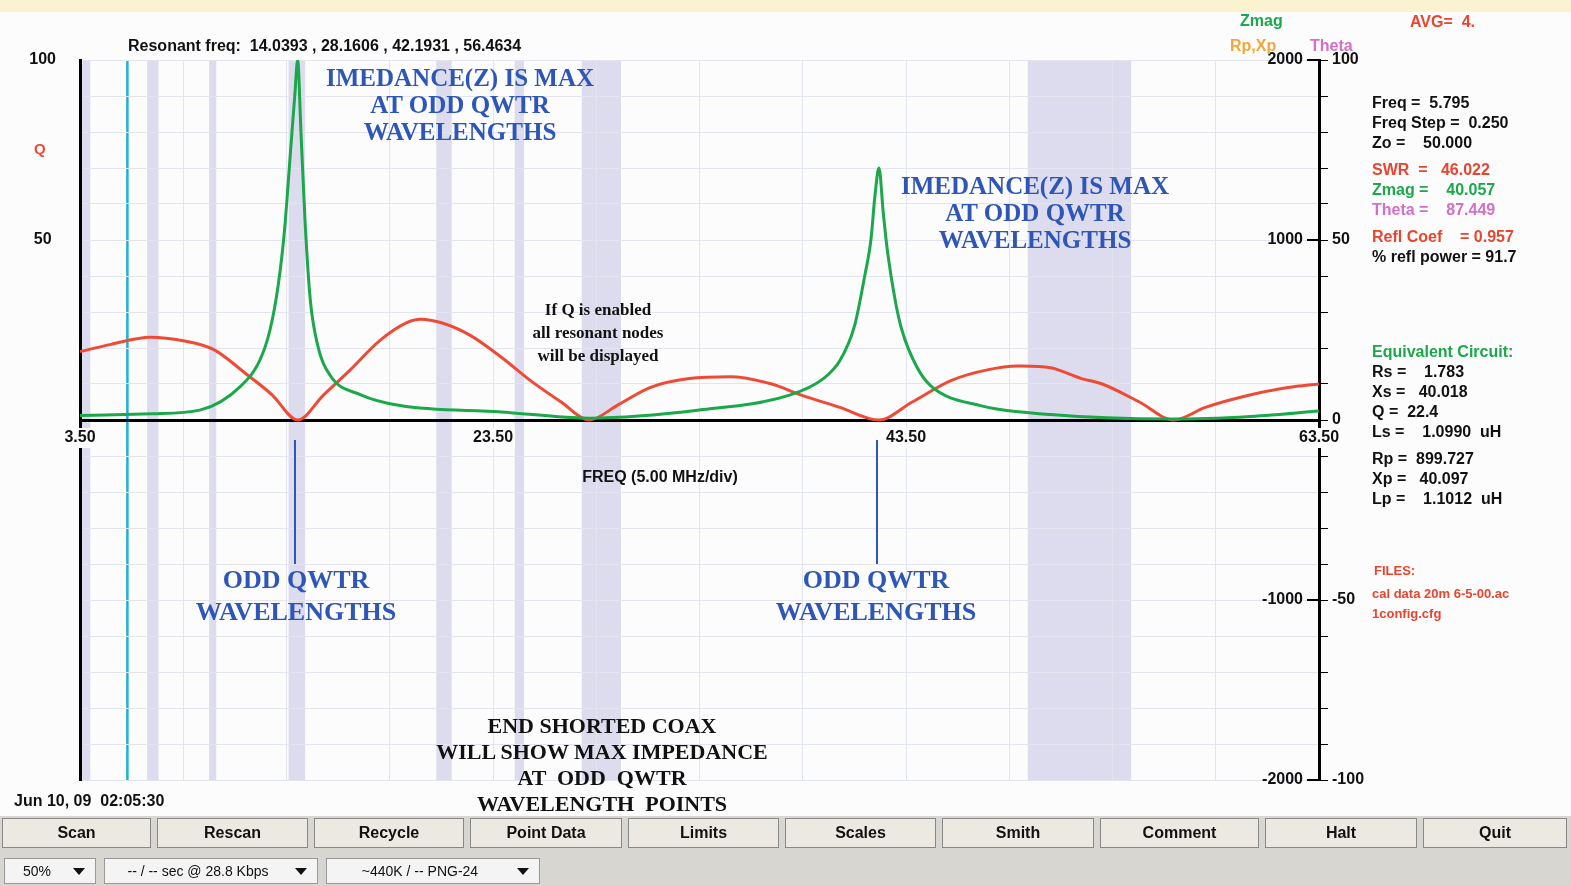 The image size is (1571, 886). I want to click on button: Rescan, so click(232, 833).